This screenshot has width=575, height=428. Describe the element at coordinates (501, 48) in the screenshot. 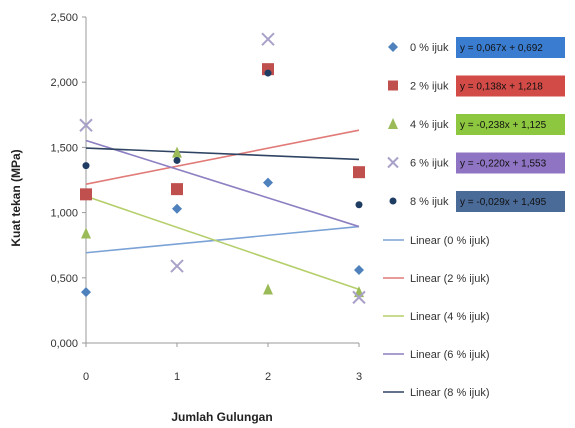

I see `trend-equation: y = 0,067x + 0,692` at that location.